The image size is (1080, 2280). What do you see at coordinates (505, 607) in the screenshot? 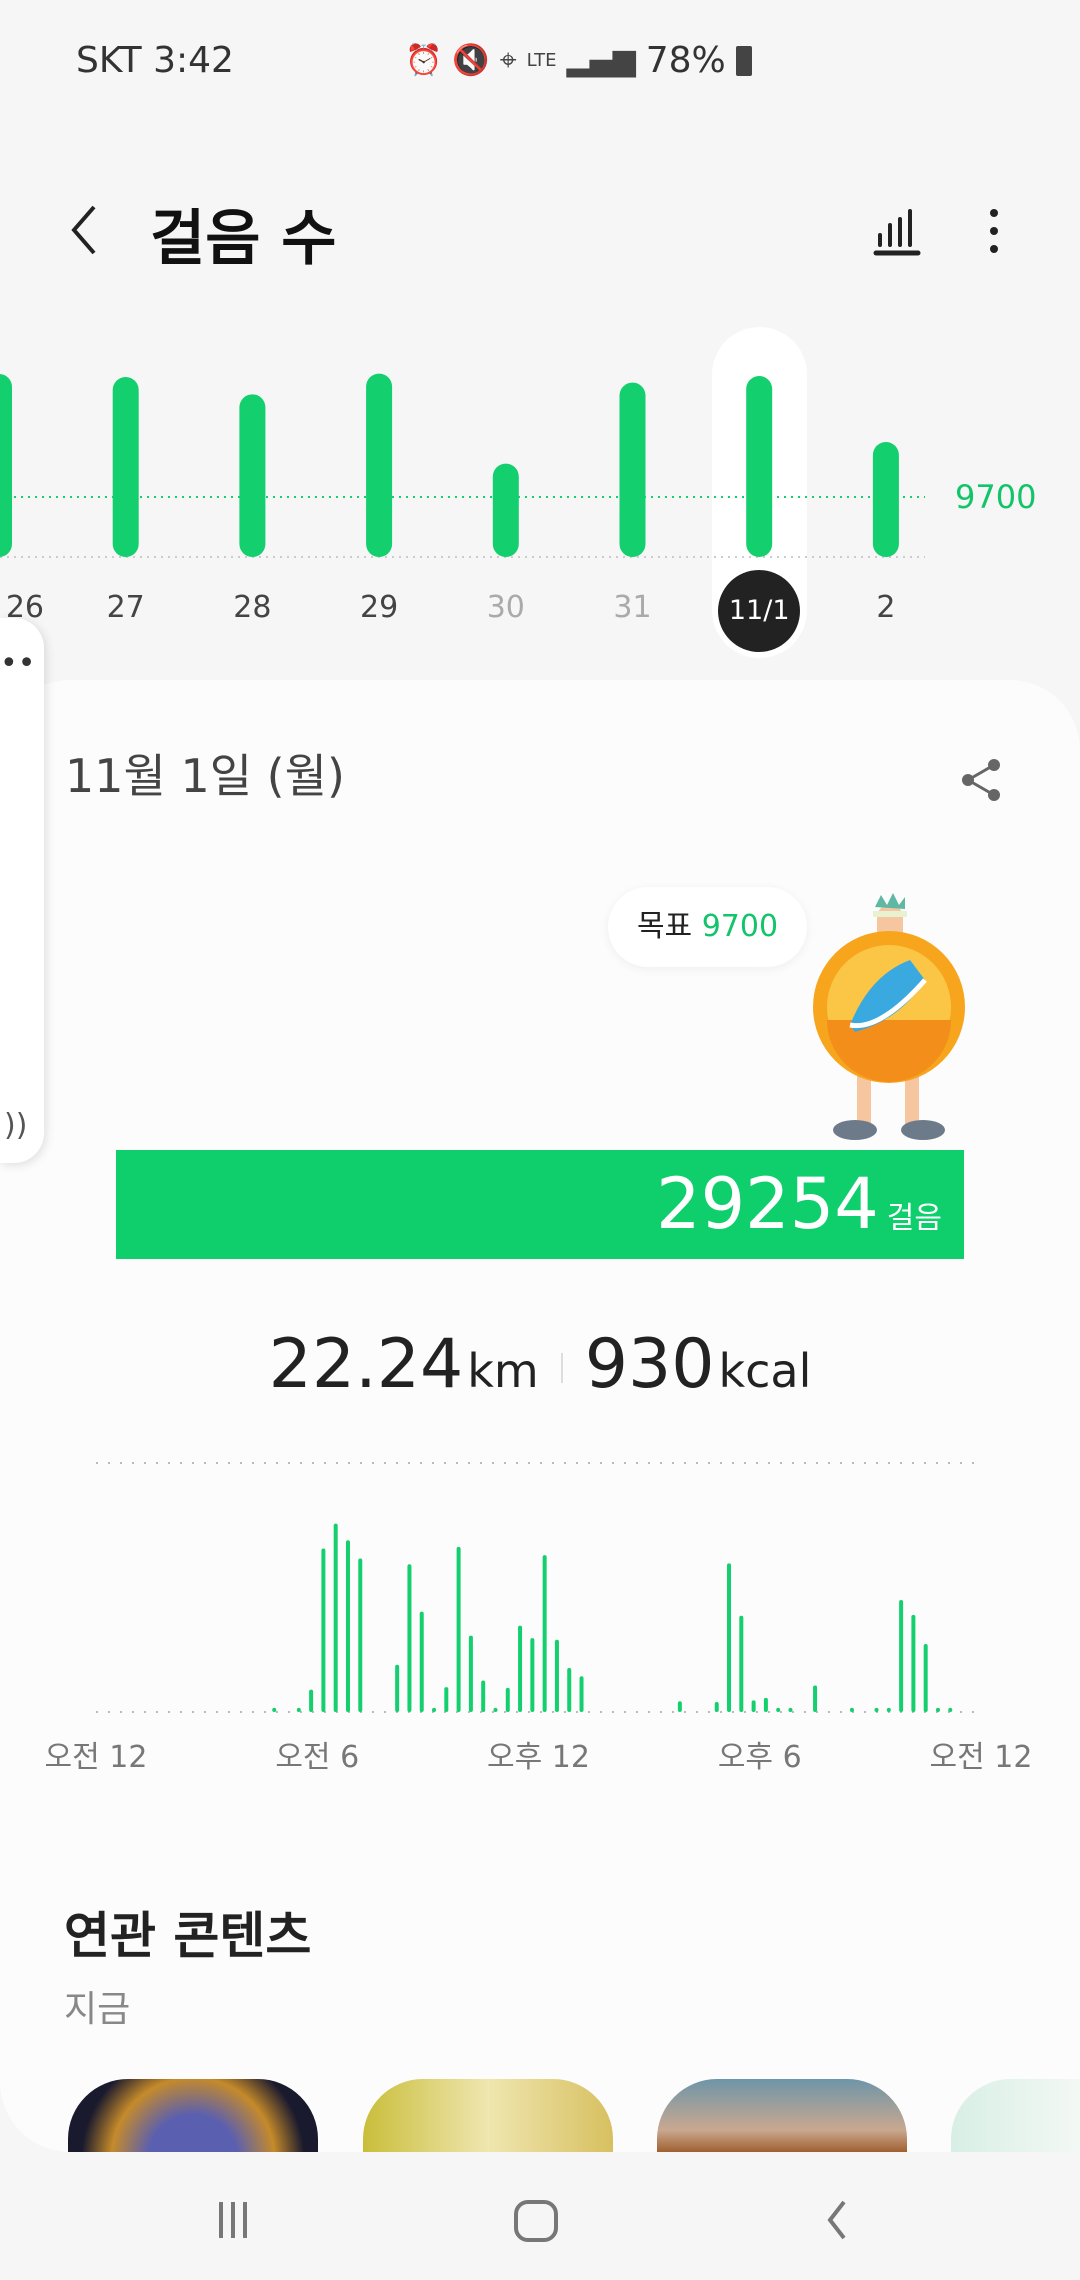
I see `day-label-30: 30` at bounding box center [505, 607].